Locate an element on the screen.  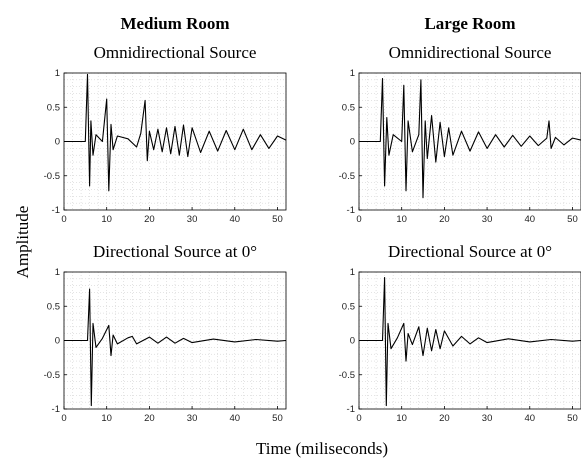
panel-medium-omni: 0 10 20 30 40 50 1 0.5 0 -0.5 -1 is located at coordinates (165, 146).